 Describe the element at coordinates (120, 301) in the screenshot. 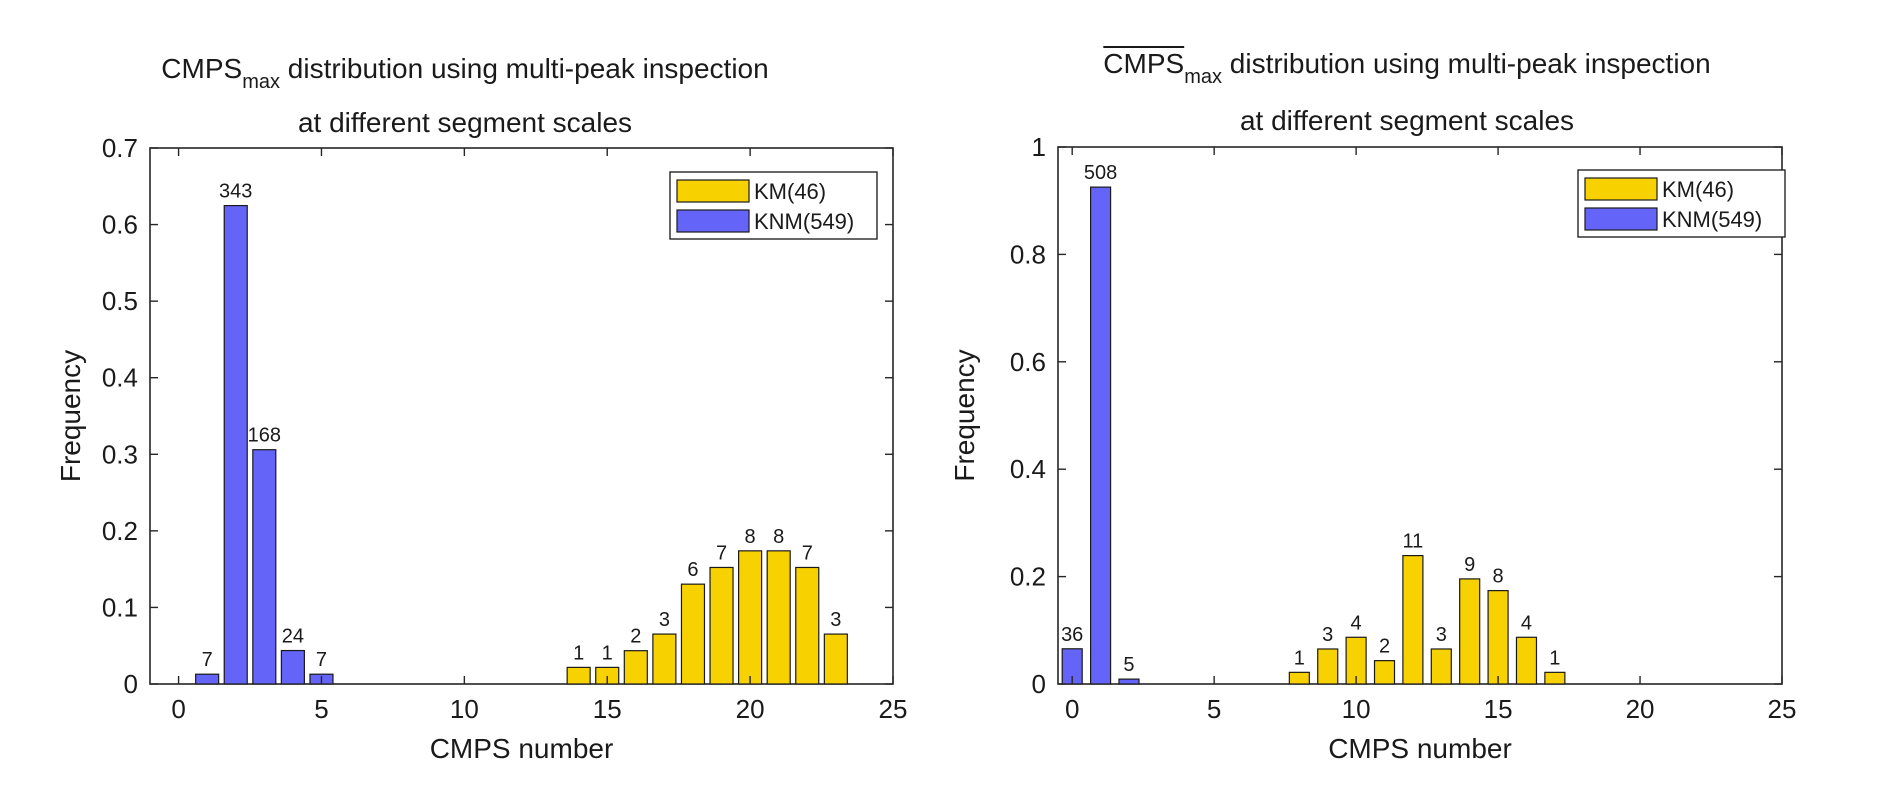

I see `y-tick-label: 0.5` at that location.